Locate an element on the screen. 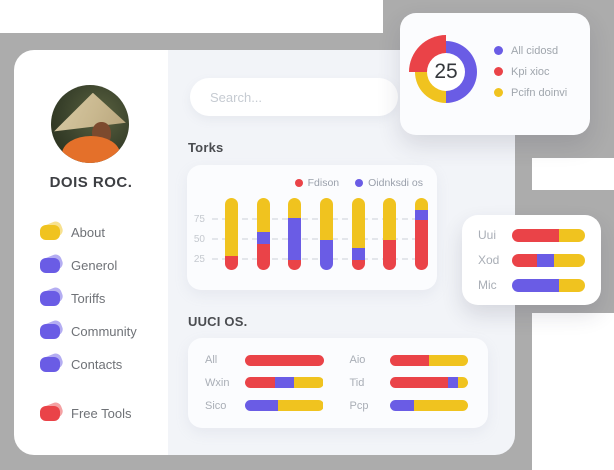 The width and height of the screenshot is (614, 470). sidebar-item-label: Toriffs is located at coordinates (88, 298).